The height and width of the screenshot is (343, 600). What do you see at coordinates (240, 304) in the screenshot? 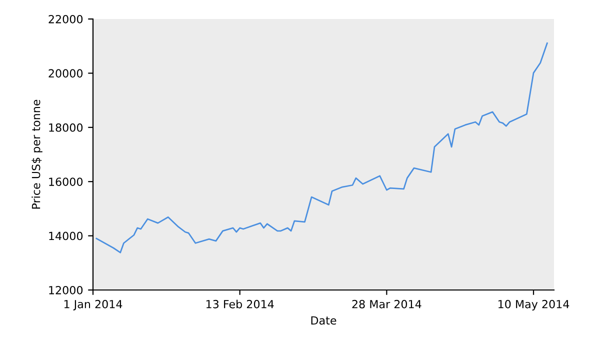
I see `x-tick-label: 13 Feb 2014` at bounding box center [240, 304].